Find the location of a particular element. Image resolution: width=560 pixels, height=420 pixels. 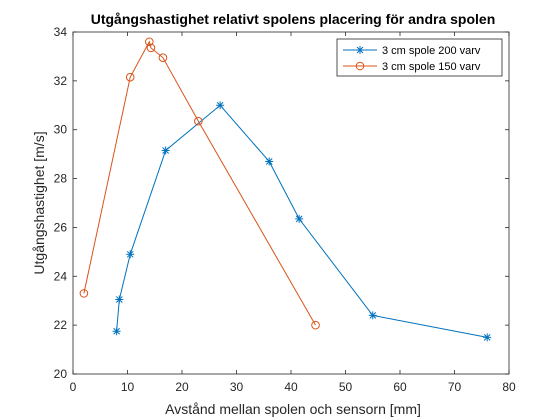

y-tick-label: 30 is located at coordinates (61, 130).